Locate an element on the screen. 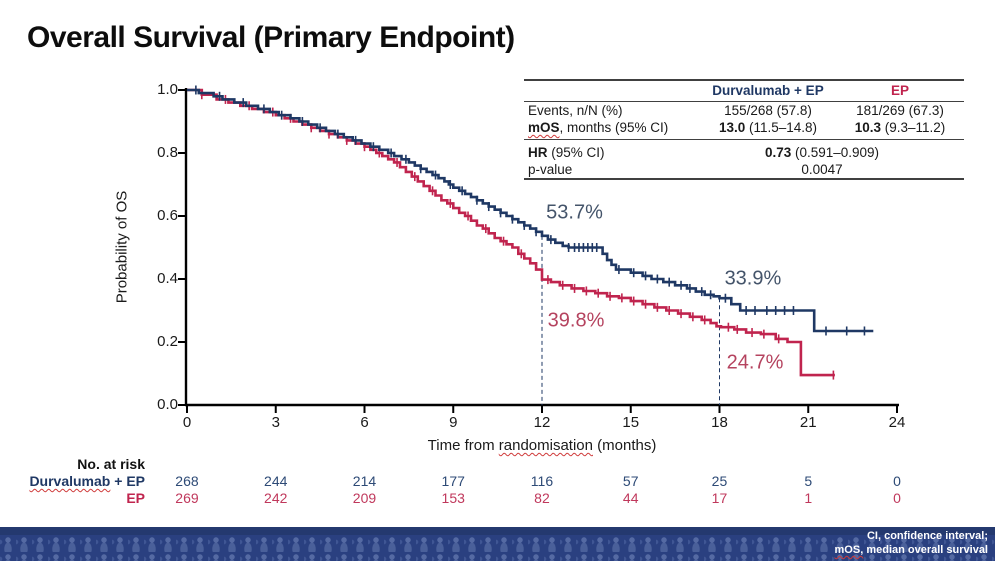 This screenshot has width=995, height=561. risk-count: 153 is located at coordinates (453, 498).